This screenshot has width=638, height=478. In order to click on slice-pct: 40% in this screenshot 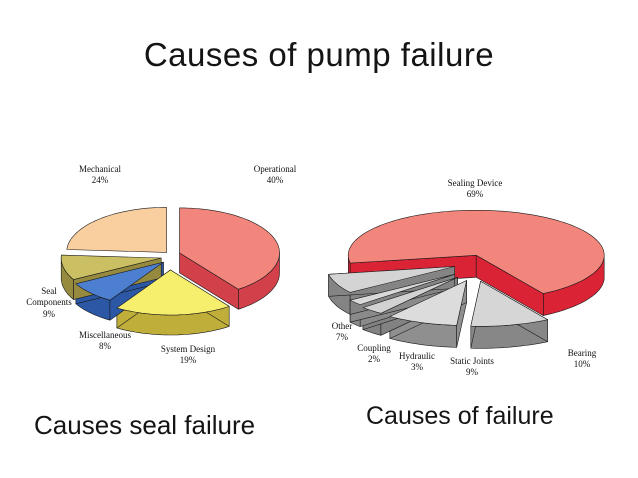, I will do `click(275, 180)`.